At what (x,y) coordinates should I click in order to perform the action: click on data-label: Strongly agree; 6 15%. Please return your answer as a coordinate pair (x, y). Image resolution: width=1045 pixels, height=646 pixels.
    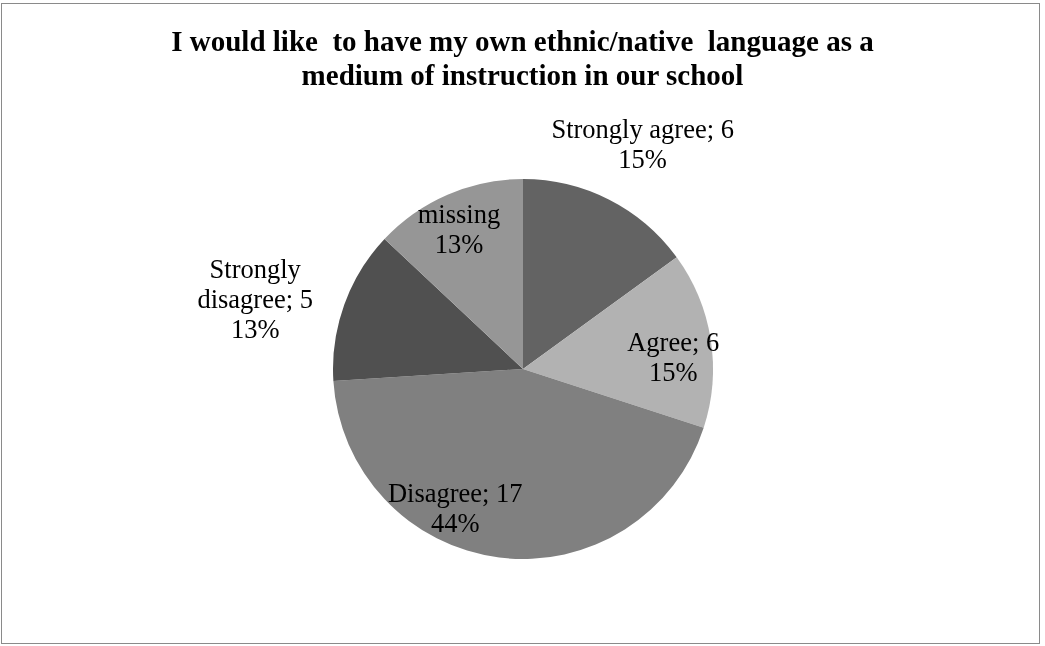
    Looking at the image, I should click on (642, 144).